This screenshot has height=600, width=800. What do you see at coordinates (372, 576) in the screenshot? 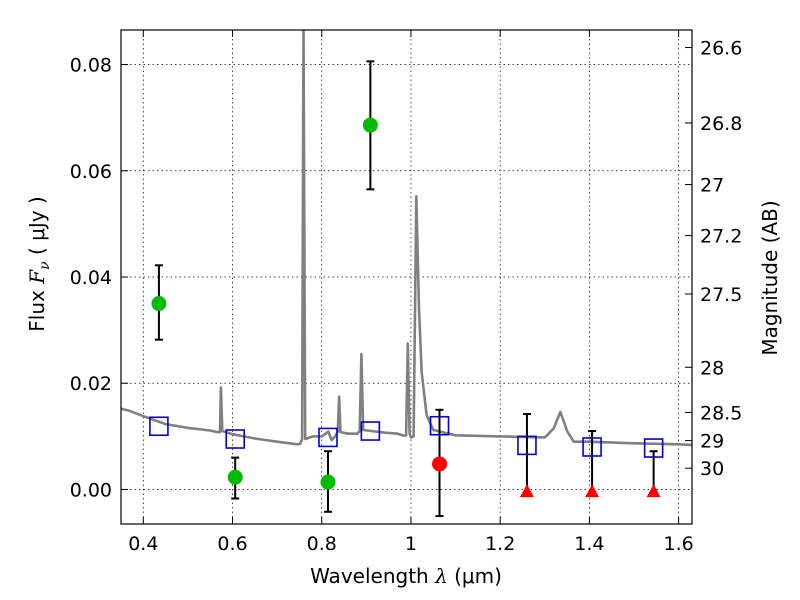
I see `x-axis-label-prefix: Wavelength` at bounding box center [372, 576].